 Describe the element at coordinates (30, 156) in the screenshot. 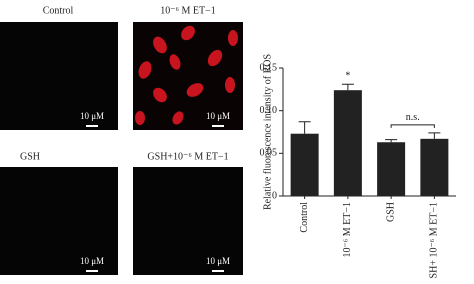

I see `panel-label: GSH` at that location.